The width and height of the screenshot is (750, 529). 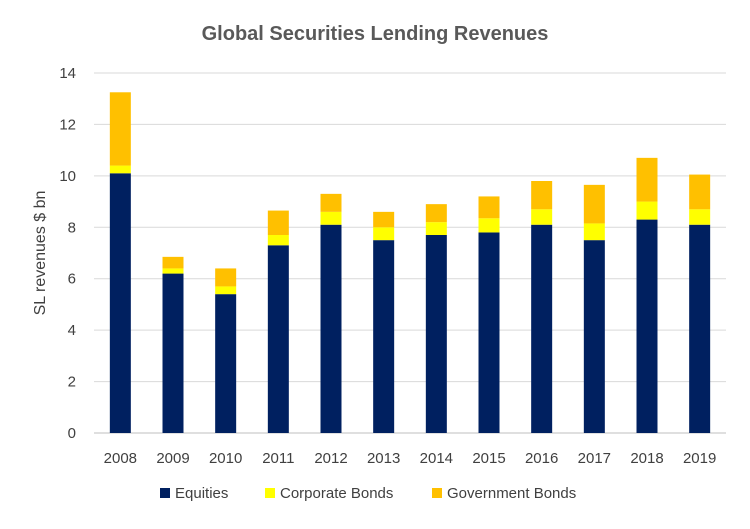 I want to click on bar-equities-2015, so click(x=489, y=332).